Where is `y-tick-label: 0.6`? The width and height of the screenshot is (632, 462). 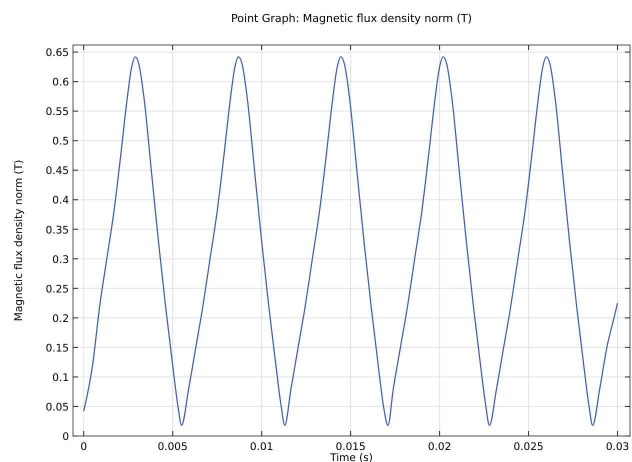
y-tick-label: 0.6 is located at coordinates (61, 82).